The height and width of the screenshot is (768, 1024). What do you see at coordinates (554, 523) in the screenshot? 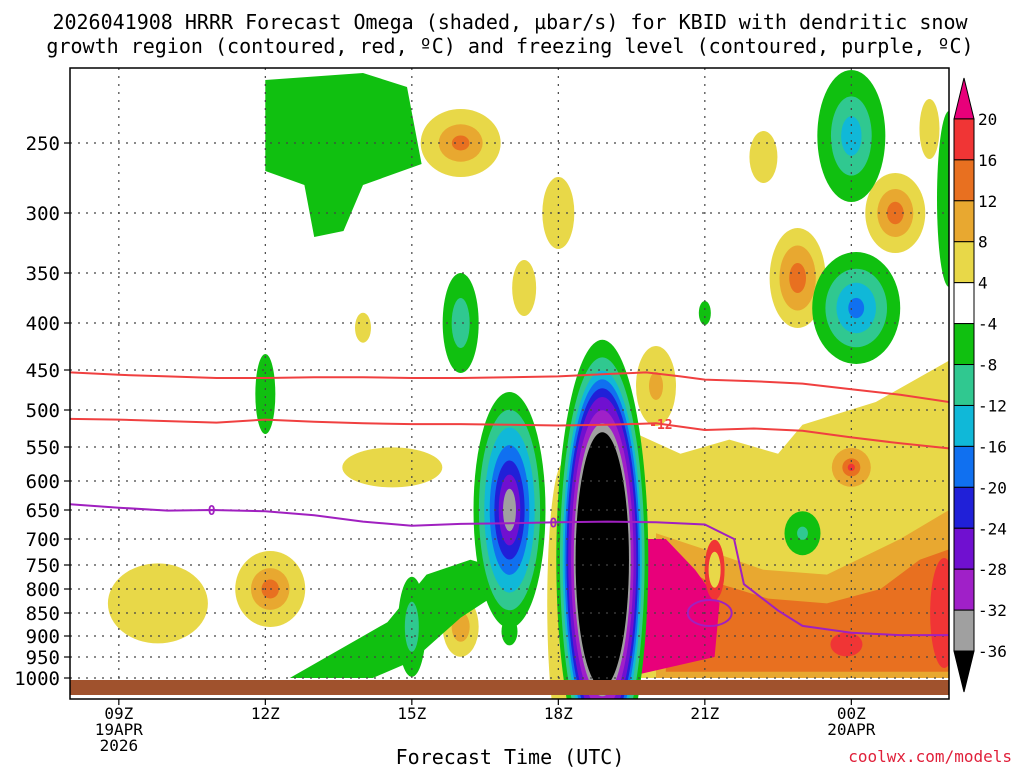
I see `contour-label-2-1: 0` at bounding box center [554, 523].